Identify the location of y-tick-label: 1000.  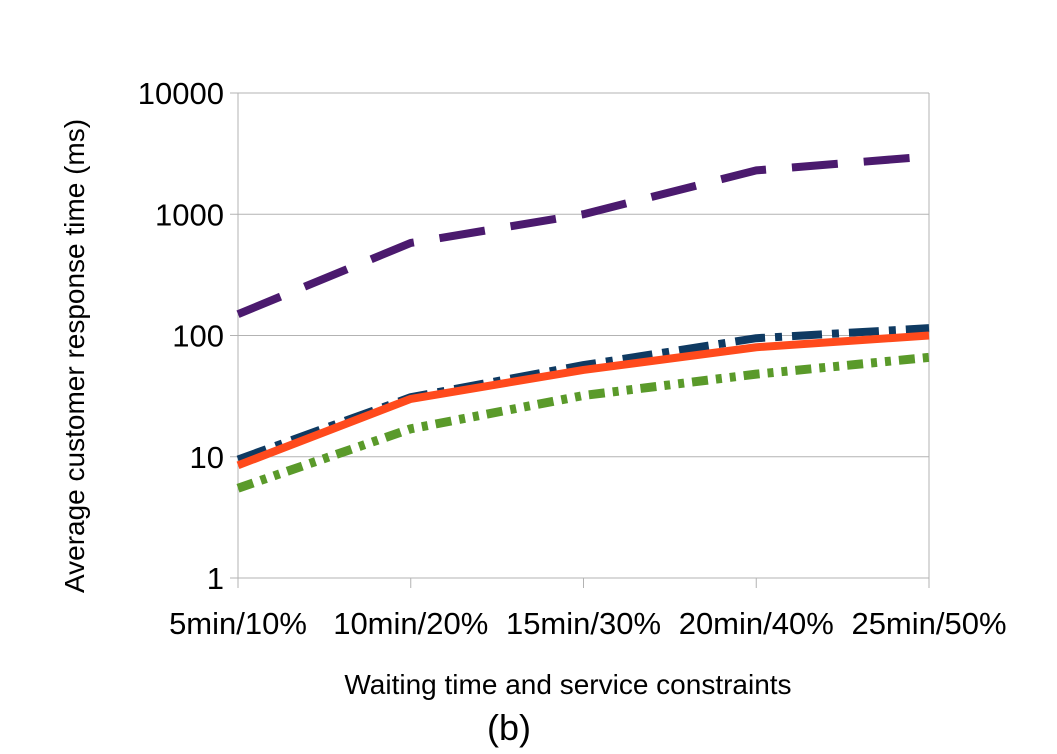
(189, 214).